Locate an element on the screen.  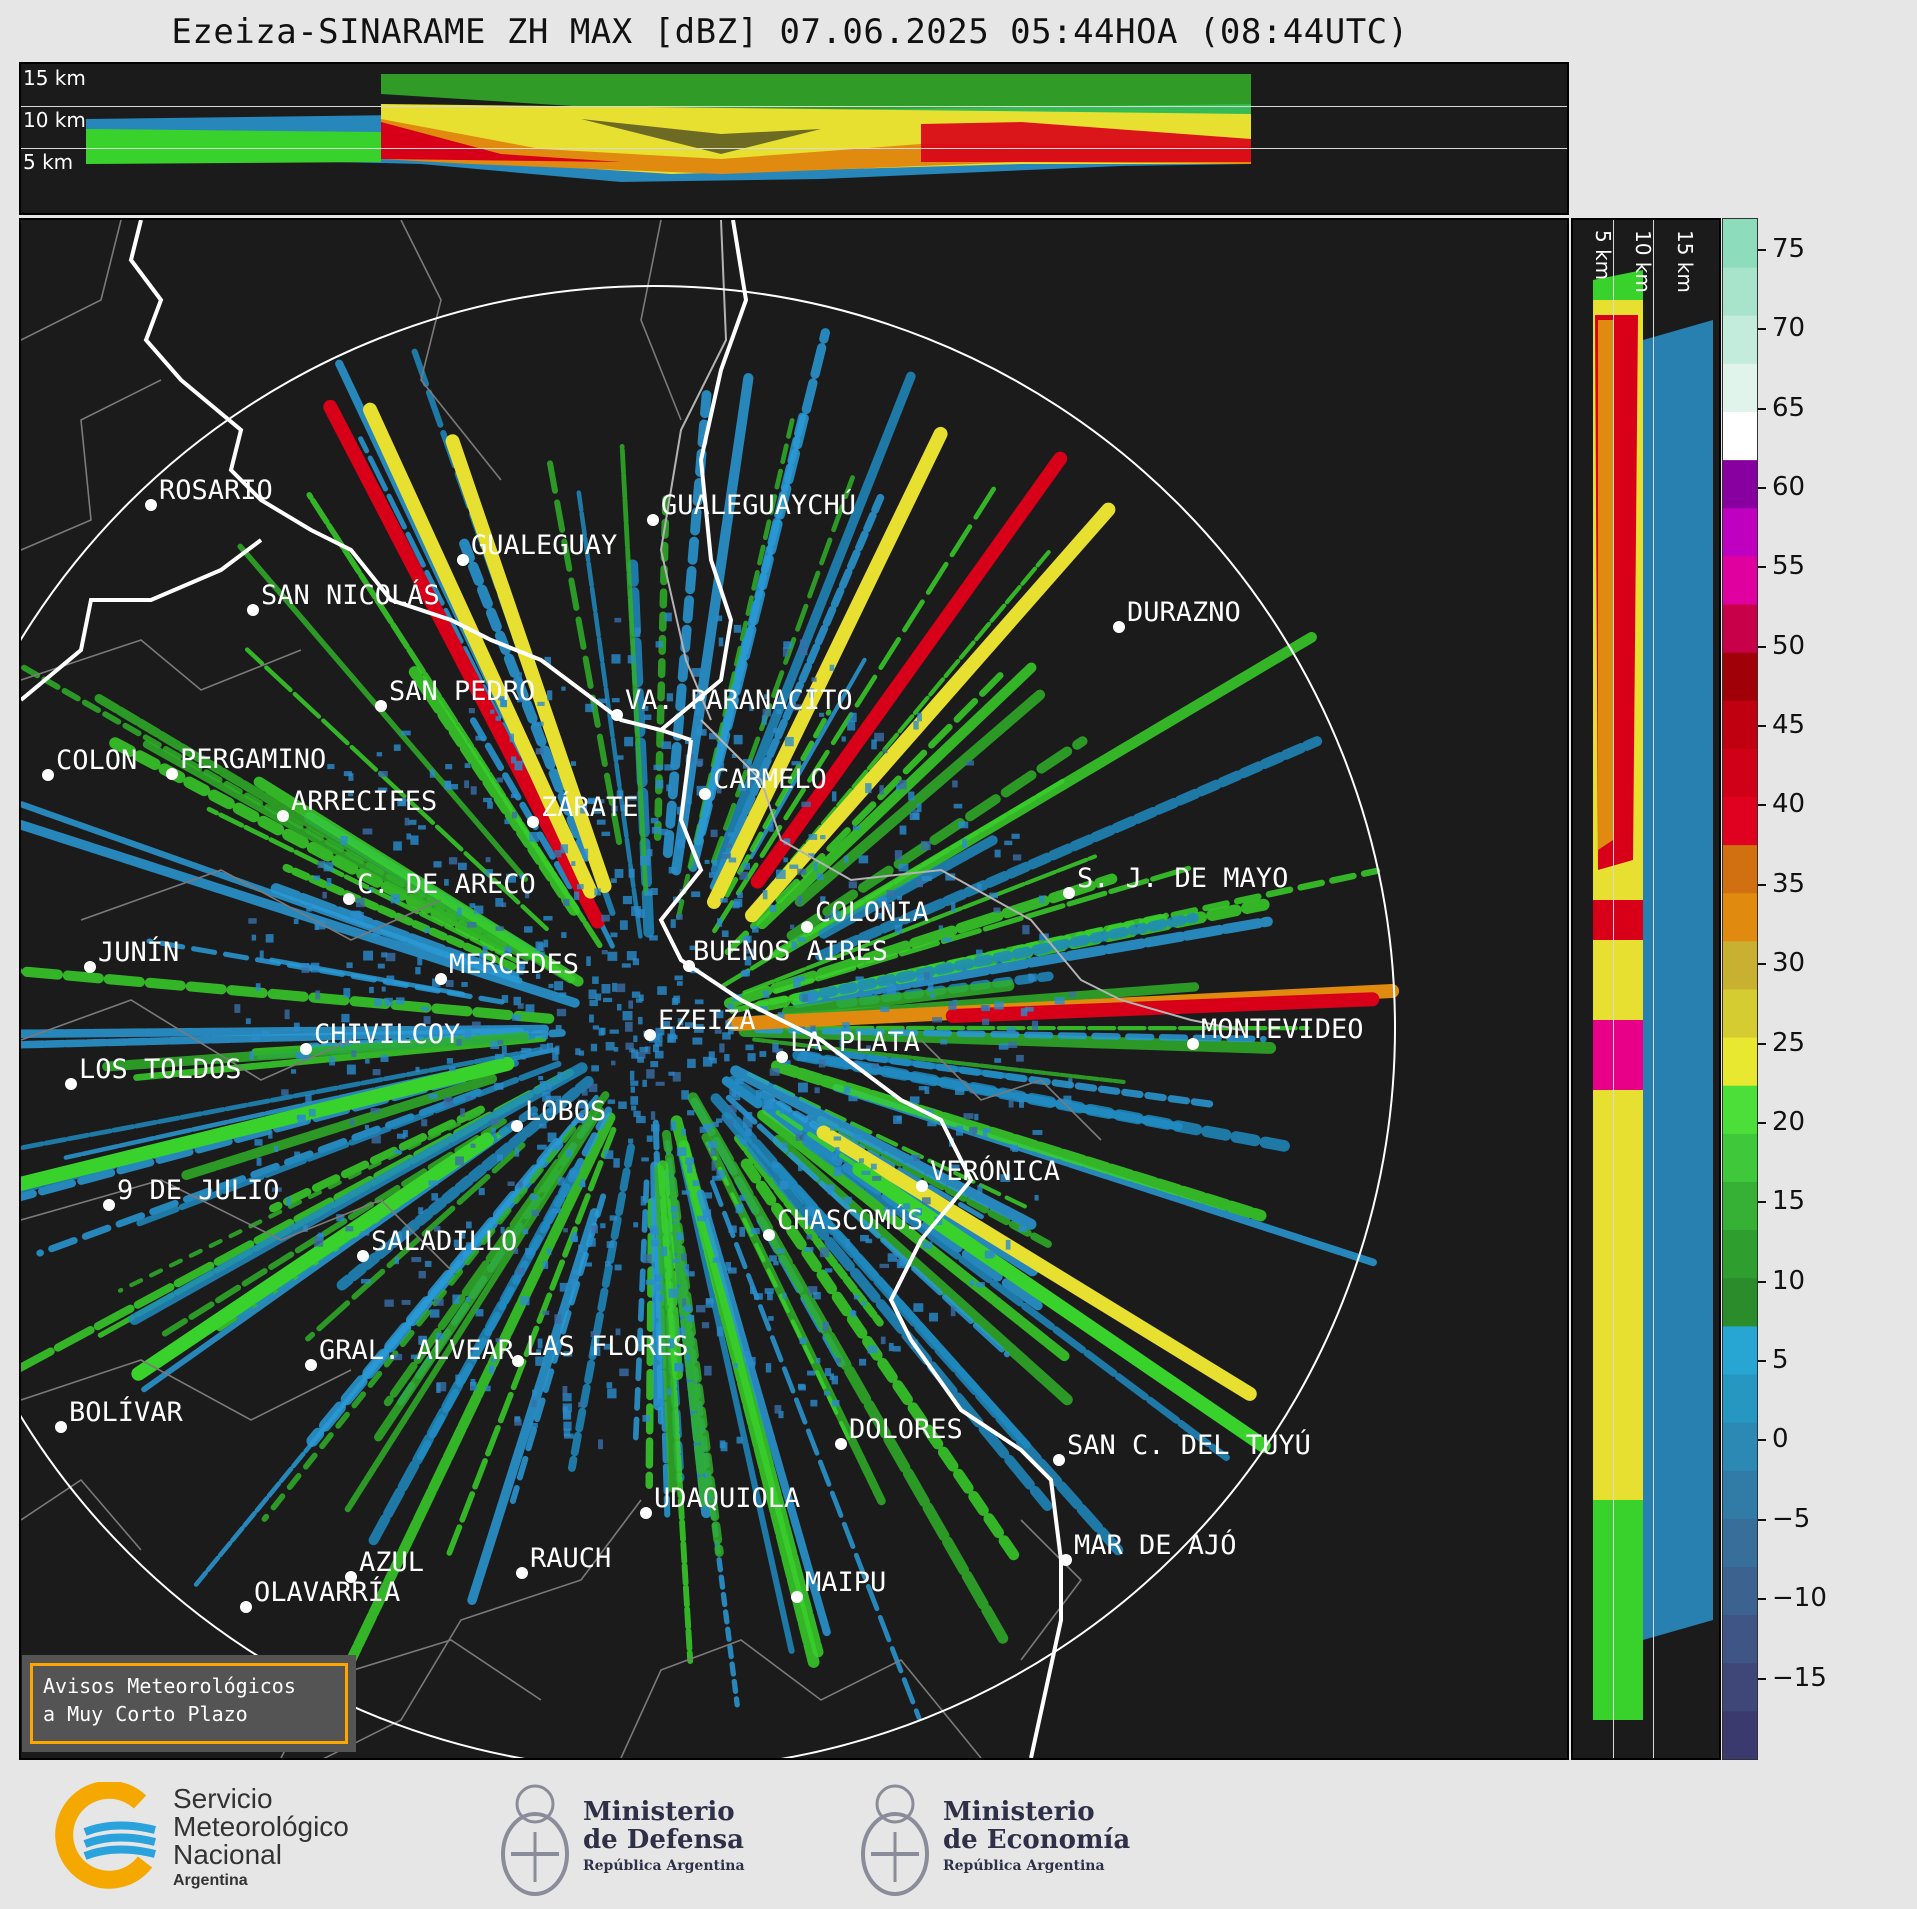
city-marker: BUENOS AIRES is located at coordinates (785, 954).